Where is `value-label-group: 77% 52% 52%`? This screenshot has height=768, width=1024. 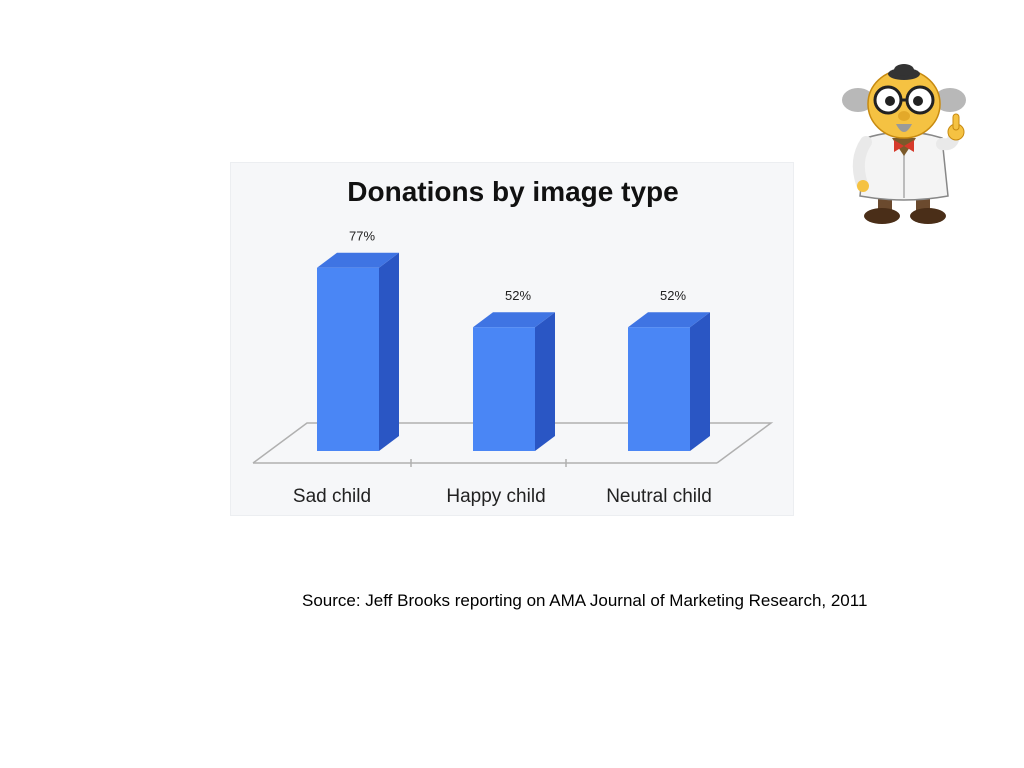 value-label-group: 77% 52% 52% is located at coordinates (517, 266).